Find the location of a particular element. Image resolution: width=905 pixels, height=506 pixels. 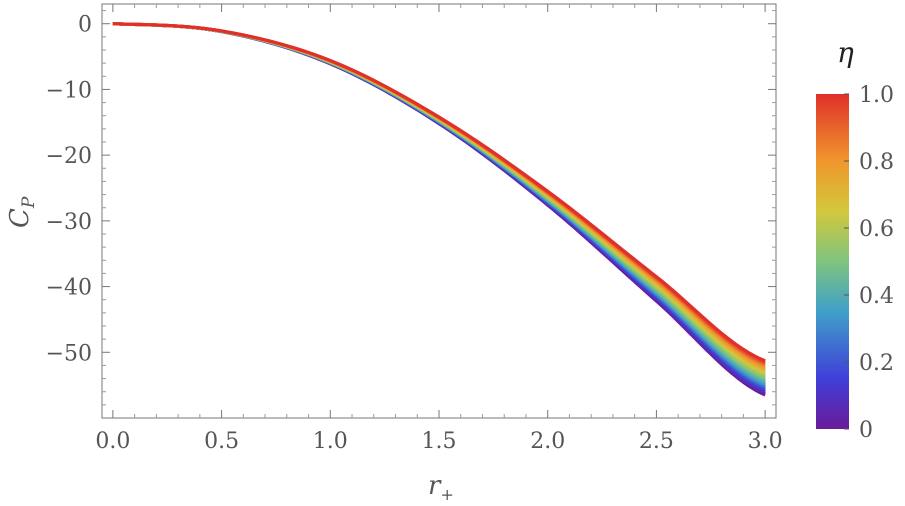

y-axis-label: CP is located at coordinates (22, 212).